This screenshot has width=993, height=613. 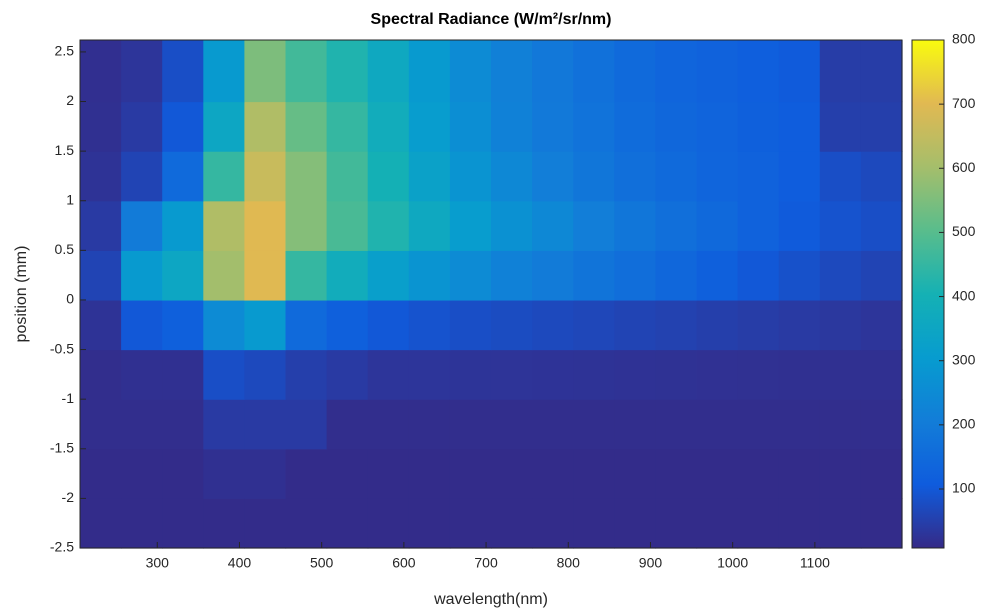 What do you see at coordinates (490, 599) in the screenshot?
I see `x-axis-label: wavelength(nm)` at bounding box center [490, 599].